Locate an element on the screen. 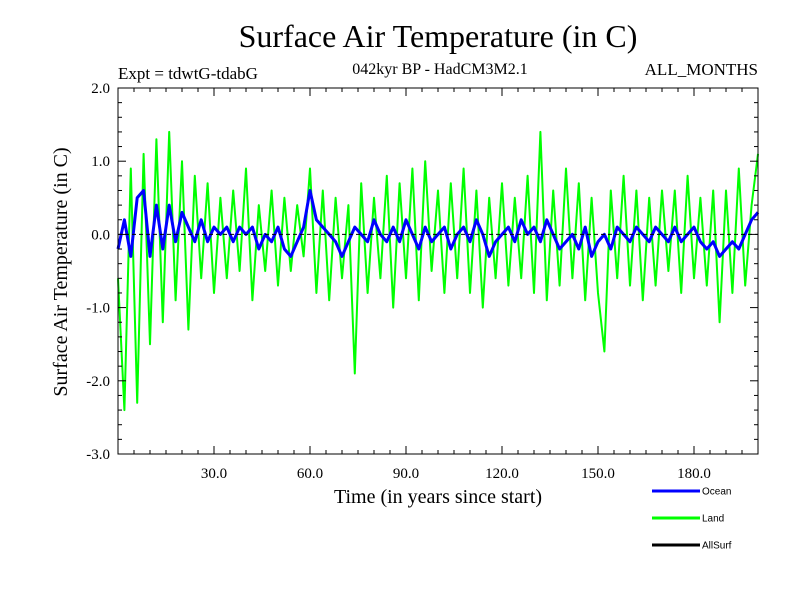 This screenshot has height=600, width=800. y-tick-label: 1.0 is located at coordinates (100, 162).